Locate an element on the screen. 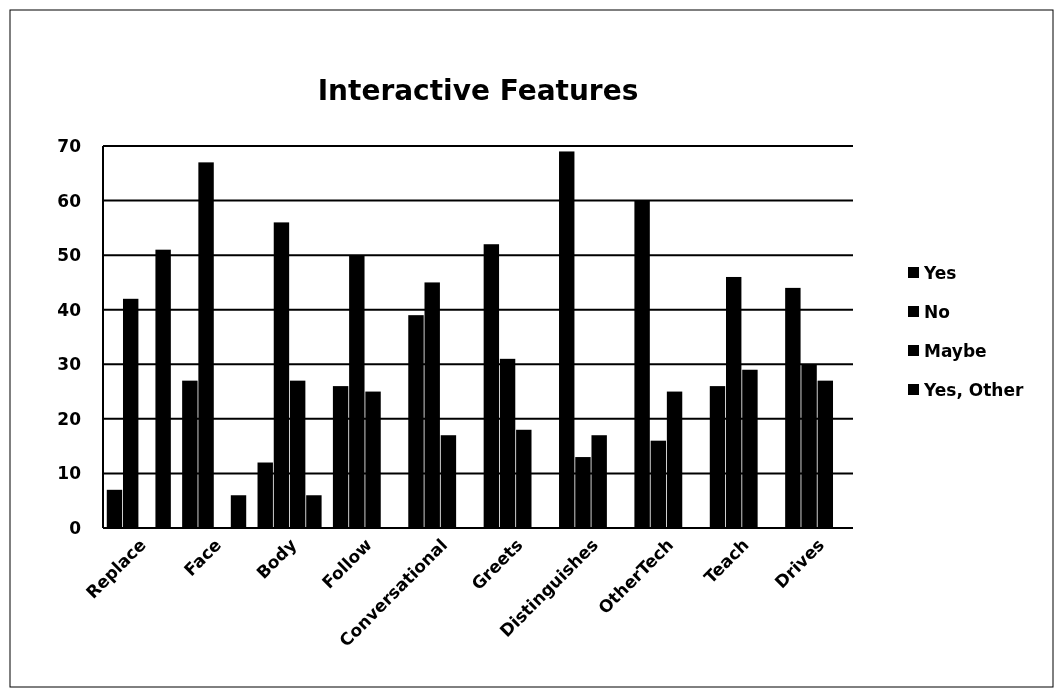  y-tick-label: 50 is located at coordinates (69, 255).